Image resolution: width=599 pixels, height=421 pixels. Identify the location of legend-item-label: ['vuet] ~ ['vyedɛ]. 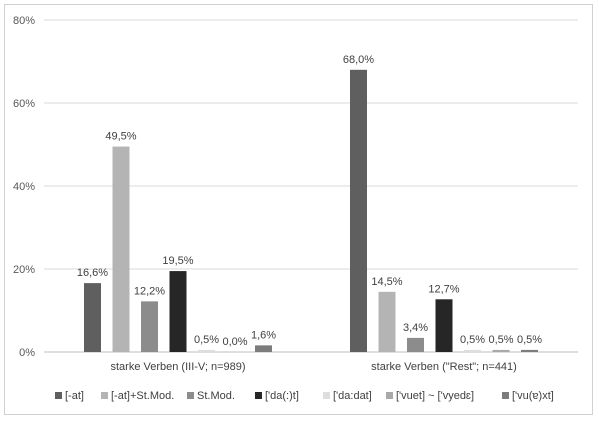
(435, 396).